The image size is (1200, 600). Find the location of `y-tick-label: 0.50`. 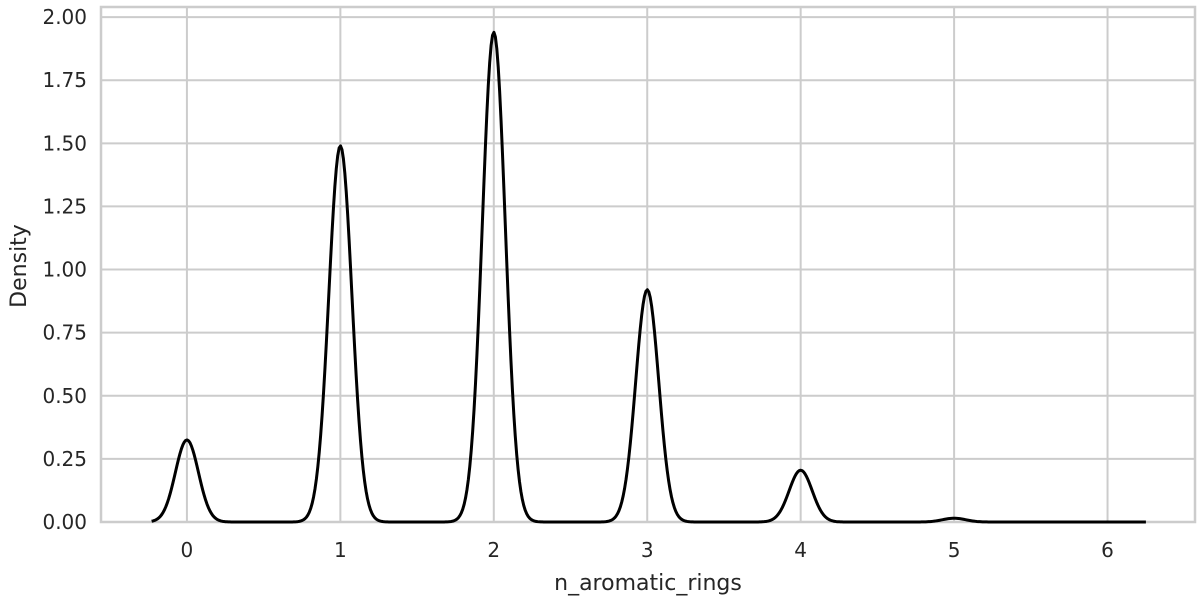

y-tick-label: 0.50 is located at coordinates (64, 396).